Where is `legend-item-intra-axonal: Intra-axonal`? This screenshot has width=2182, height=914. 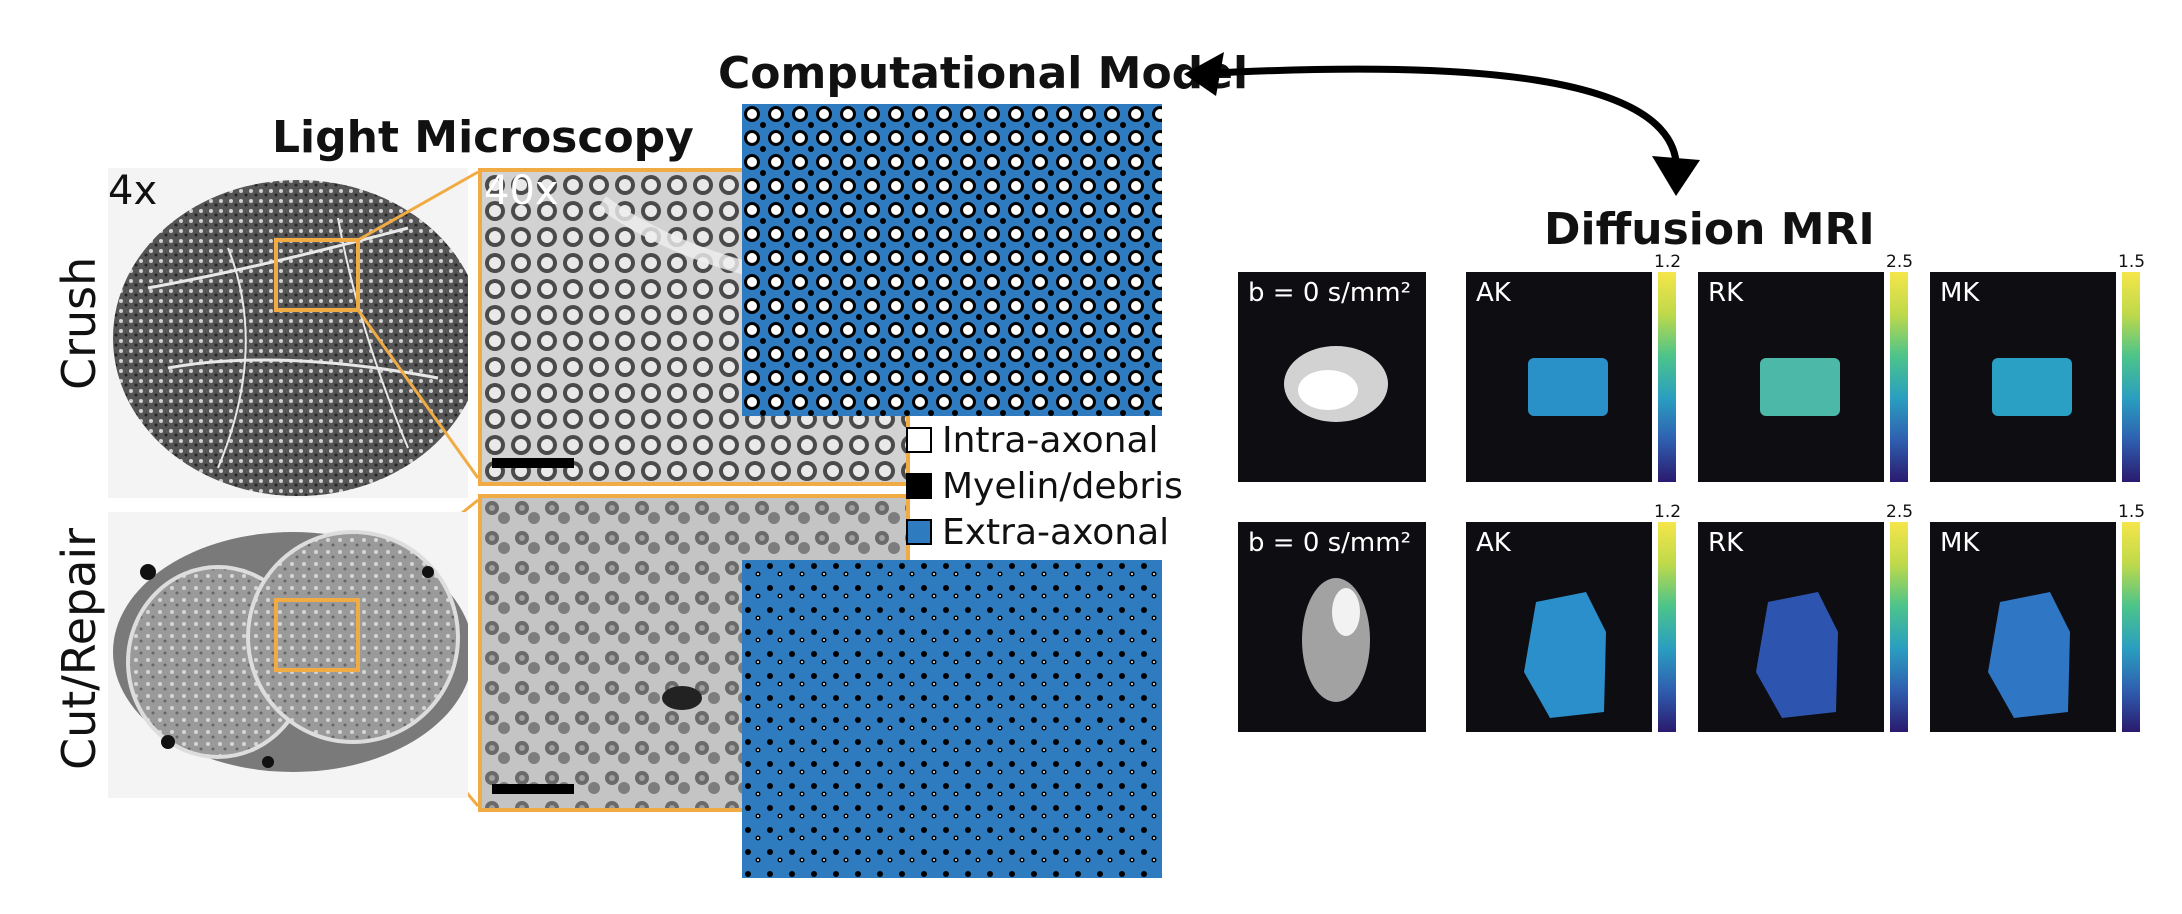
legend-item-intra-axonal: Intra-axonal is located at coordinates (1032, 440).